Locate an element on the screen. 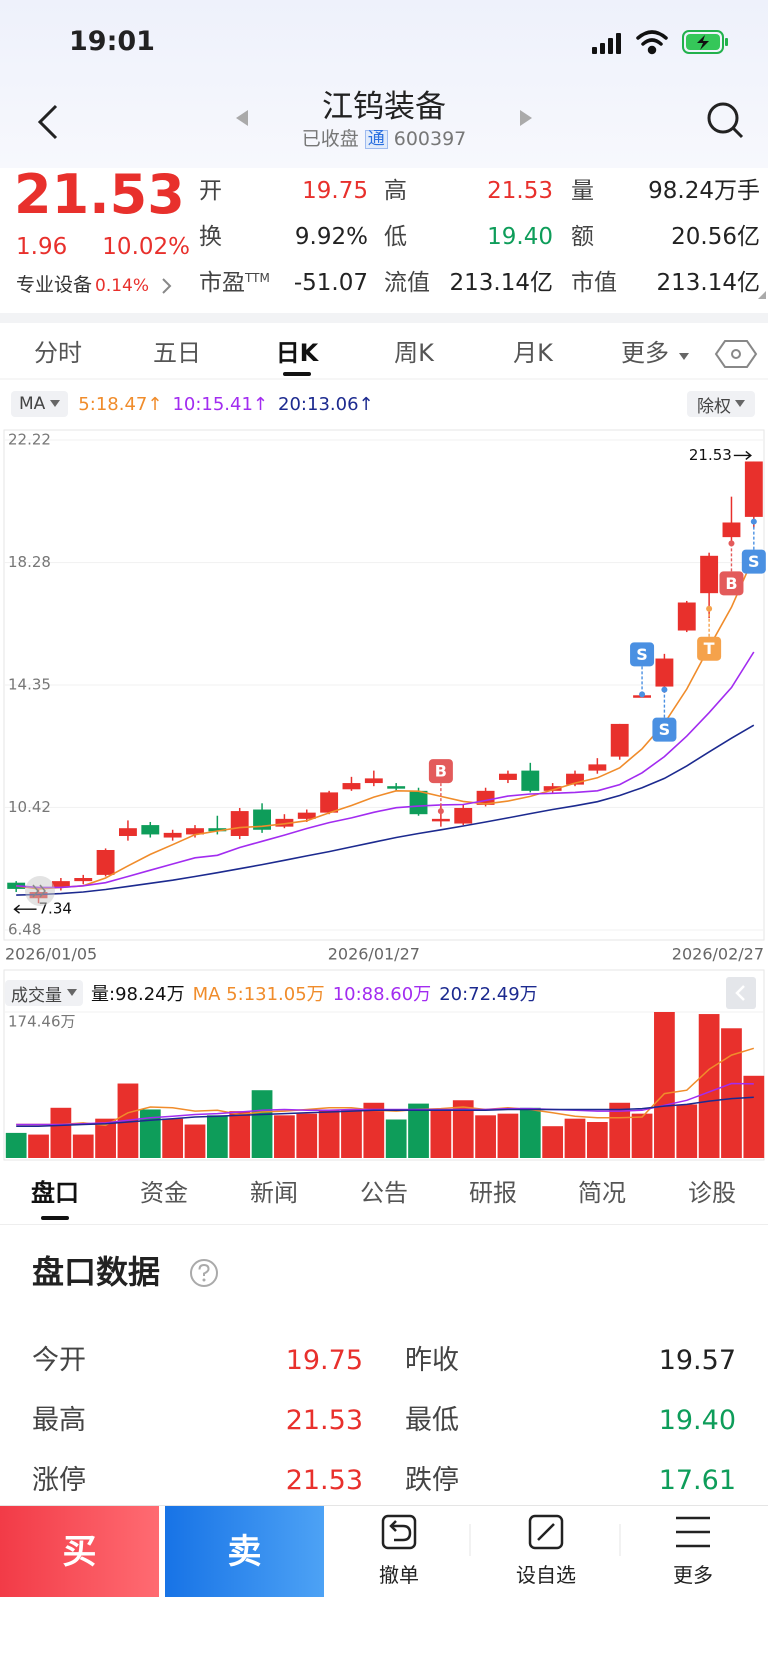 Image resolution: width=768 pixels, height=1663 pixels. sector-name: 专业设备 is located at coordinates (54, 285).